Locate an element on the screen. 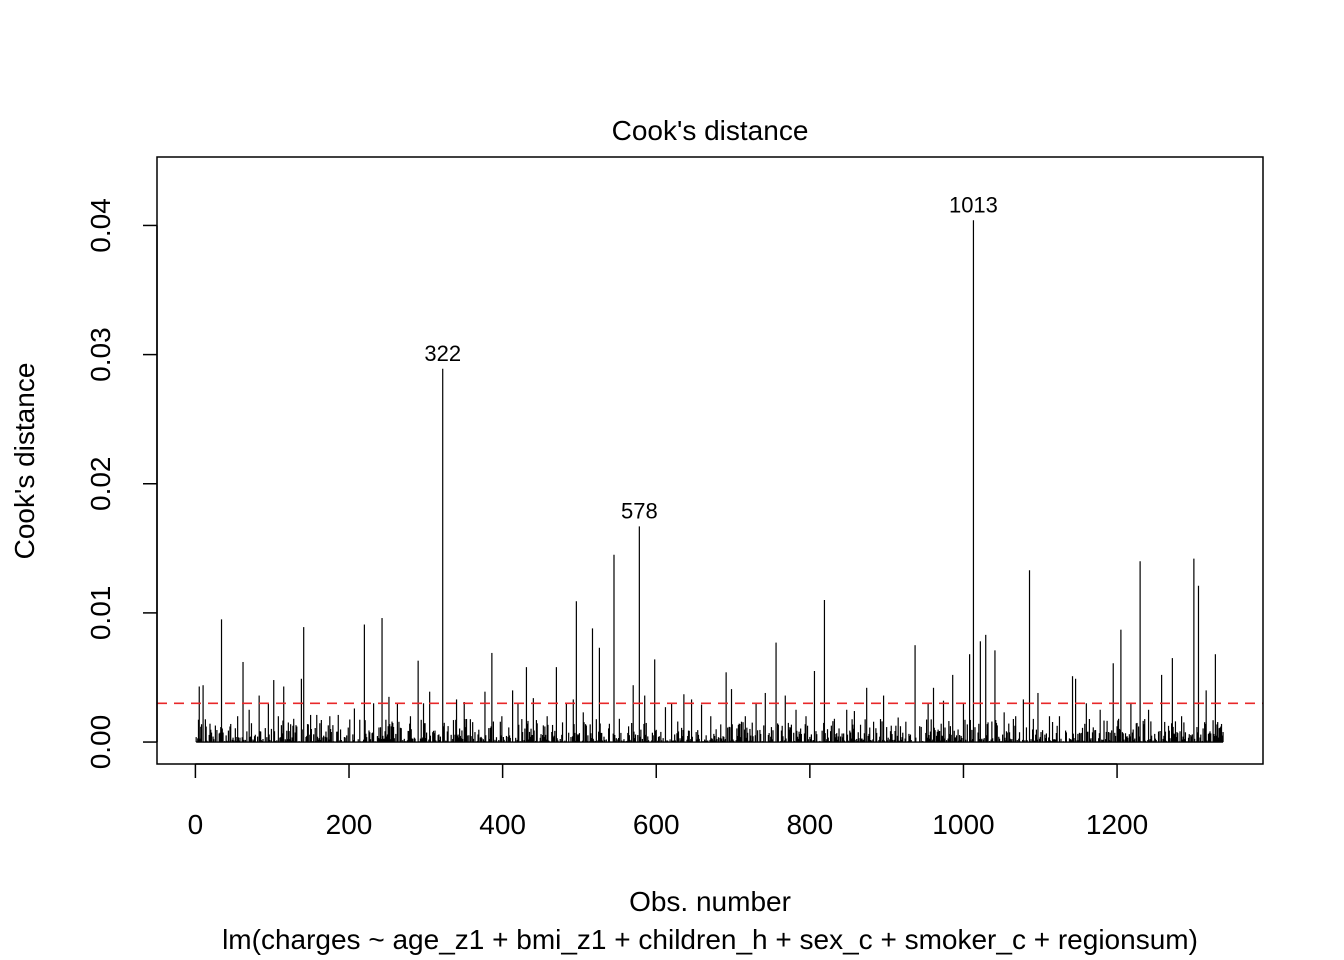 Image resolution: width=1344 pixels, height=960 pixels. x-tick-label: 800 is located at coordinates (809, 824).